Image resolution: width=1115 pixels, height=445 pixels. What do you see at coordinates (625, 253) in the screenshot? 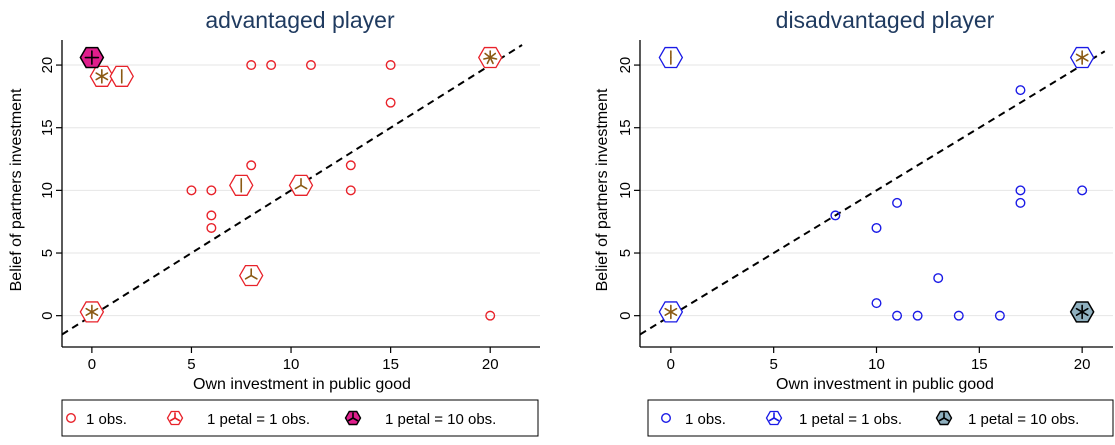
I see `y-tick-label: 5` at bounding box center [625, 253].